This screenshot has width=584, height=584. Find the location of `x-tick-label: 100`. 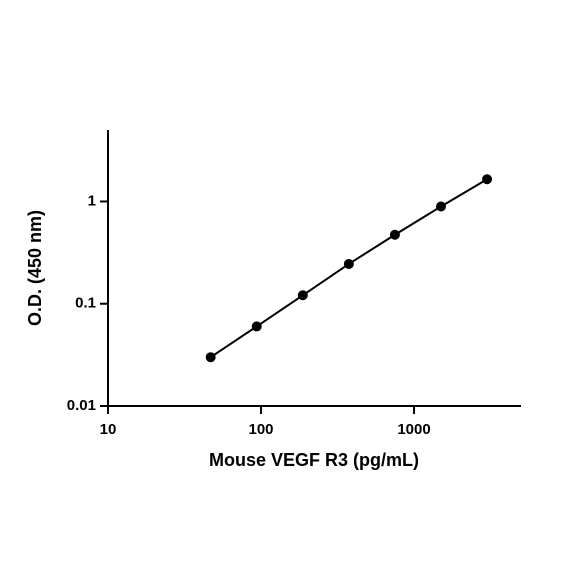

x-tick-label: 100 is located at coordinates (261, 429).